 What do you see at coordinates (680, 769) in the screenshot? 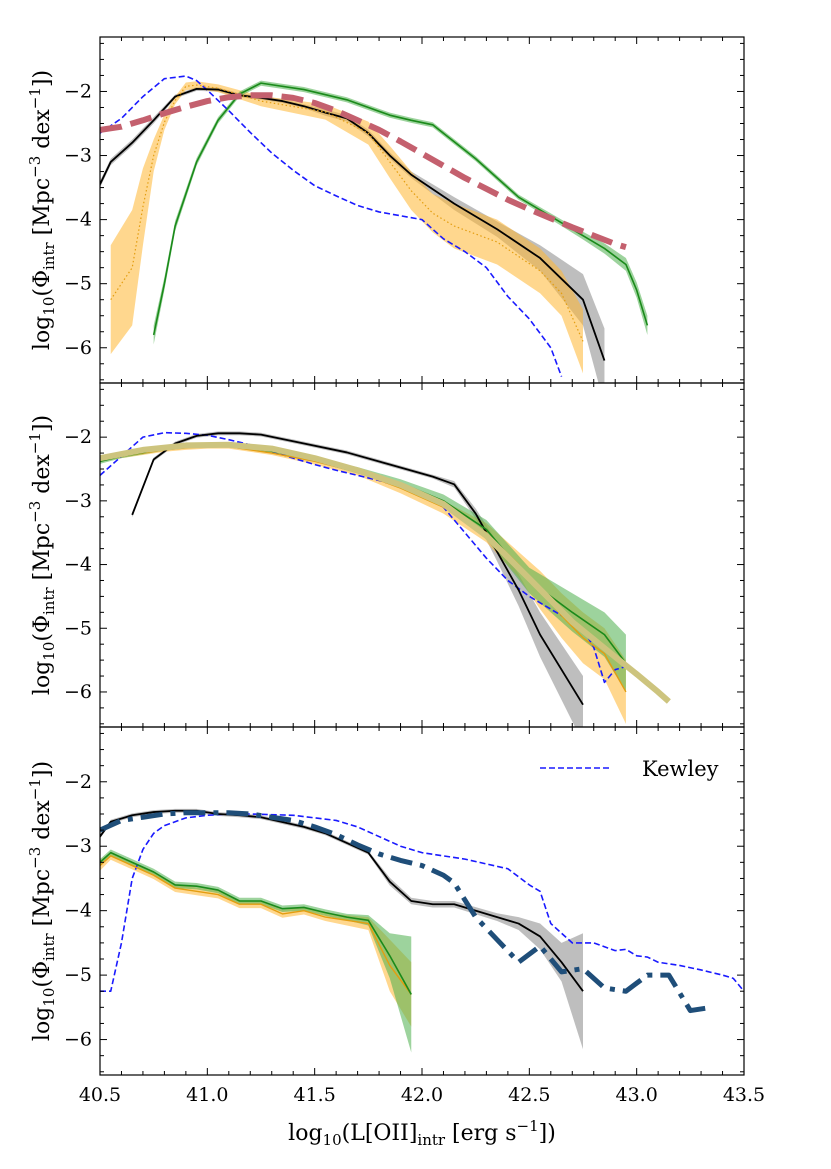
I see `legend-label-kewley: Kewley` at bounding box center [680, 769].